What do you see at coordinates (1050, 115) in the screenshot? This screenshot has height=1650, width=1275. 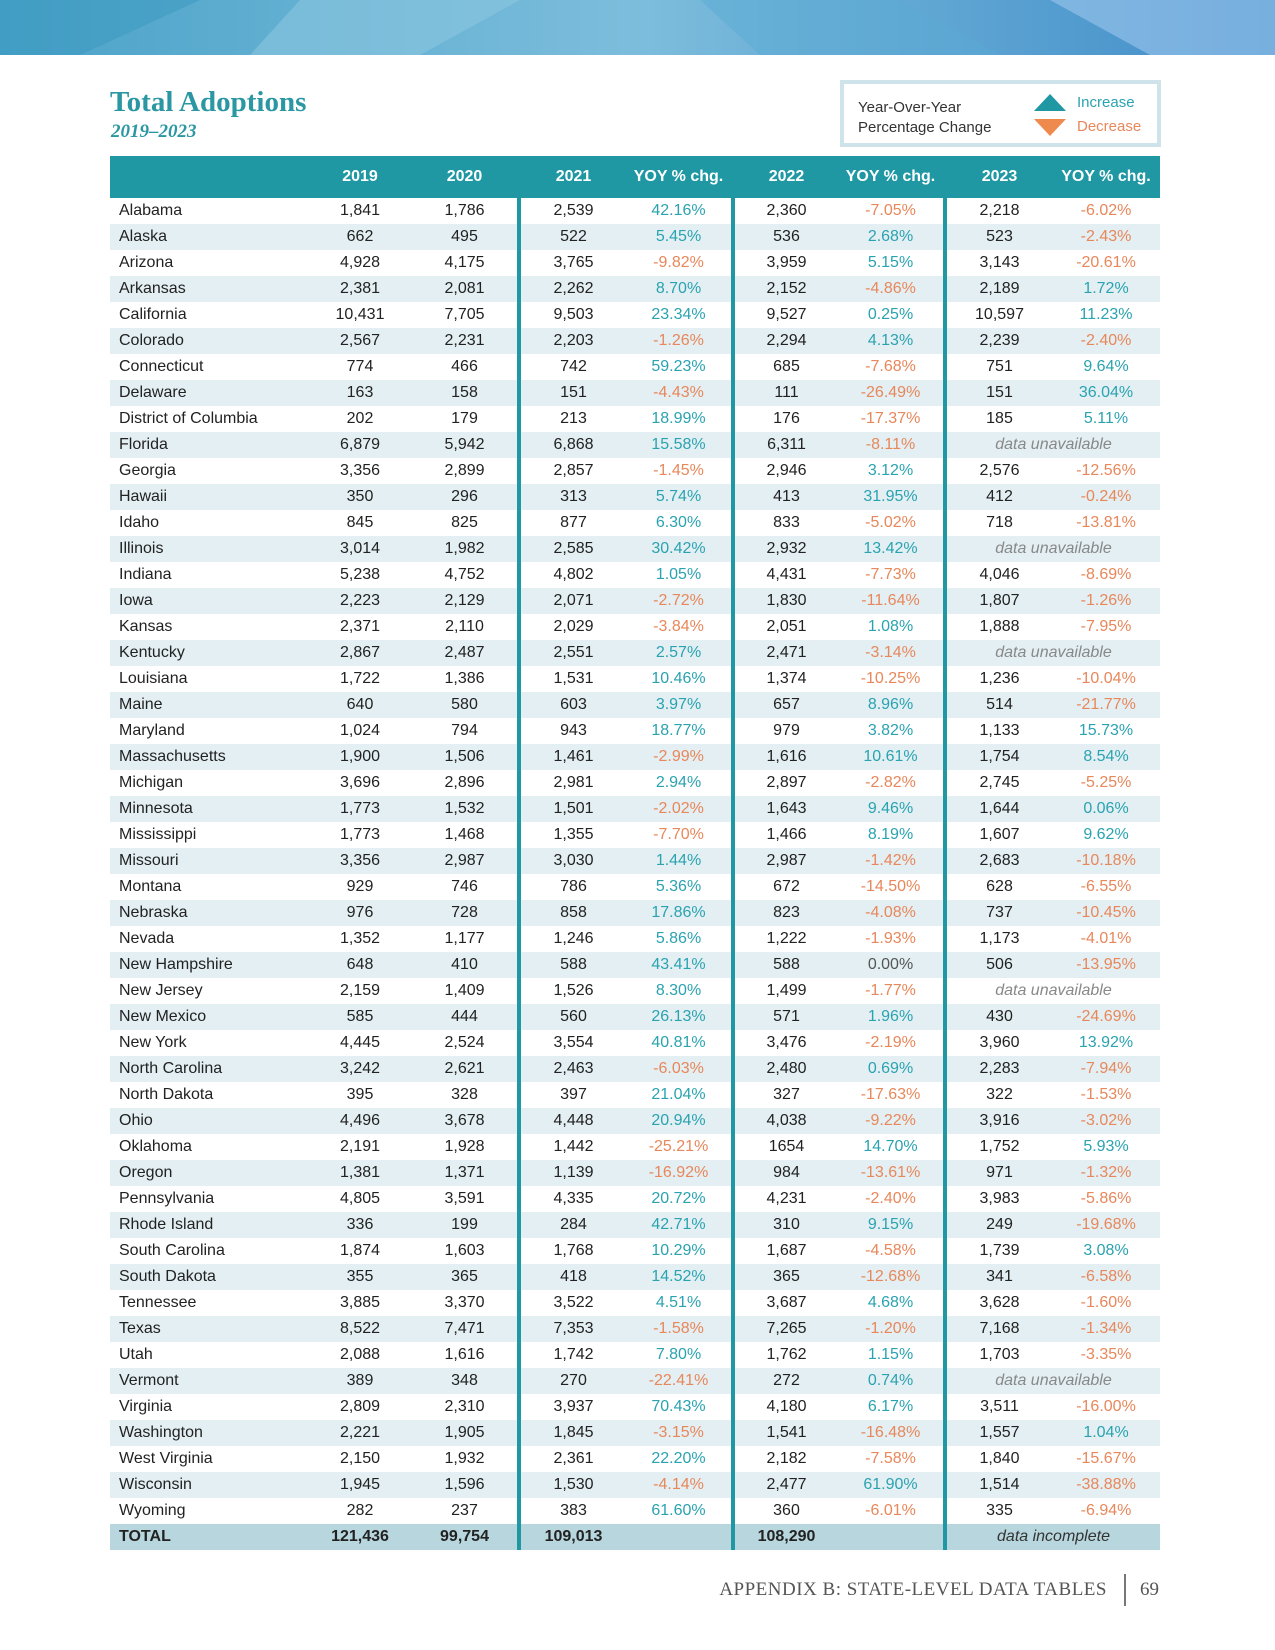 I see `legend-icons` at bounding box center [1050, 115].